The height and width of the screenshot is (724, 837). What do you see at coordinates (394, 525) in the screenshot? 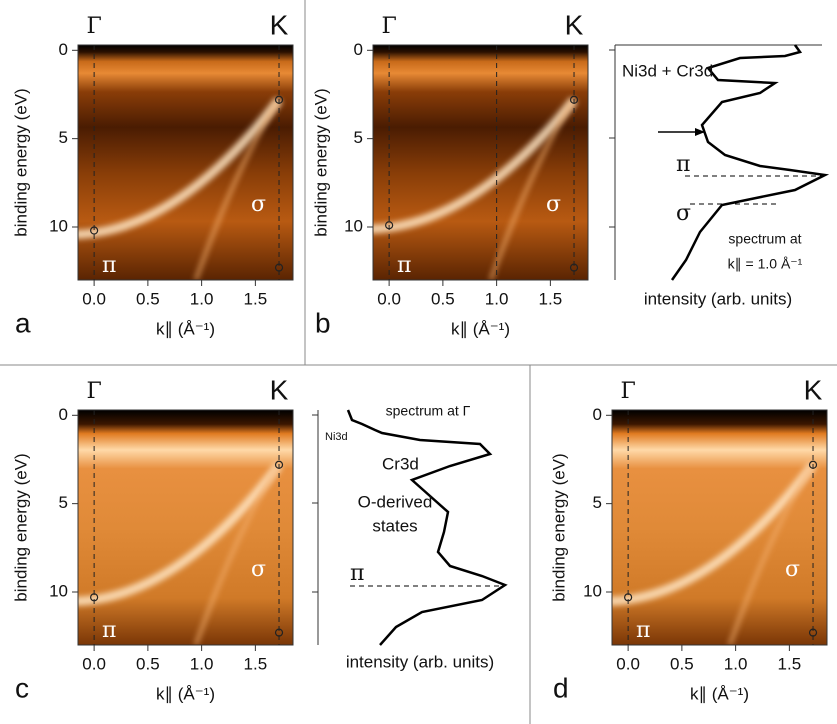
I see `annotation: states` at bounding box center [394, 525].